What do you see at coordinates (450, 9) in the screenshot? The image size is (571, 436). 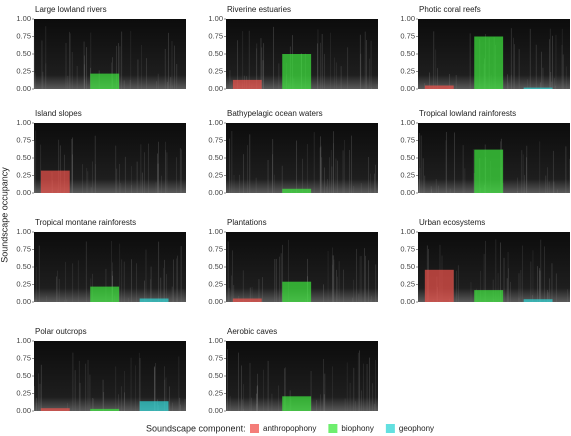 I see `panel-title: Photic coral reefs` at bounding box center [450, 9].